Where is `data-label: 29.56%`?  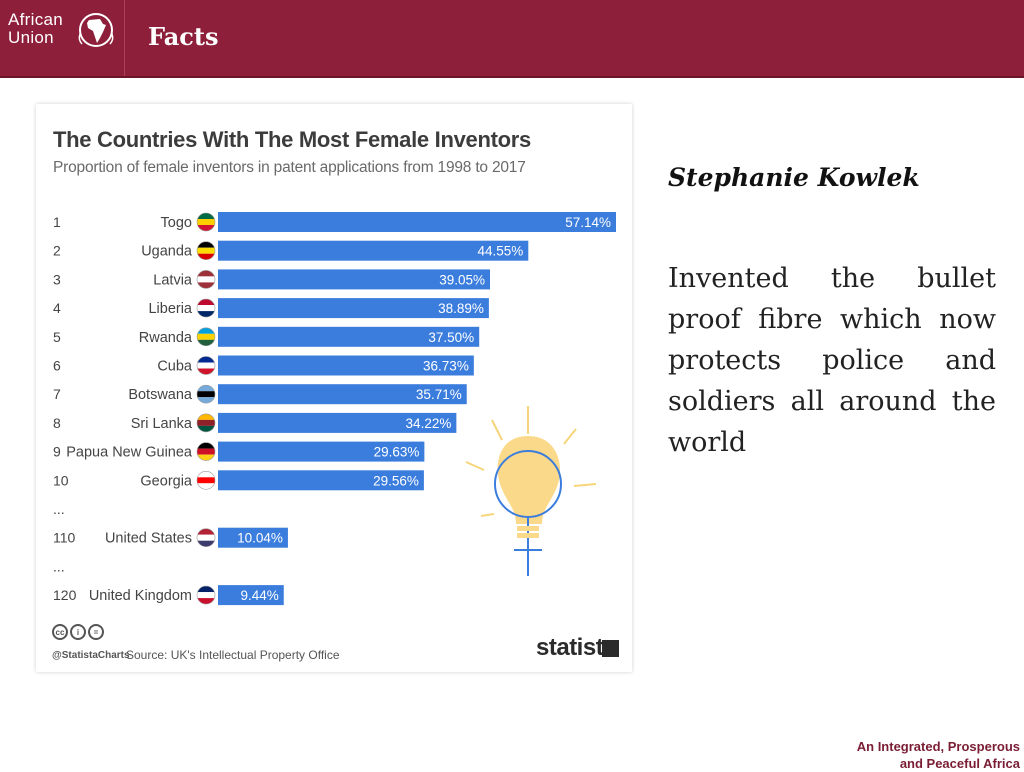
data-label: 29.56% is located at coordinates (396, 480).